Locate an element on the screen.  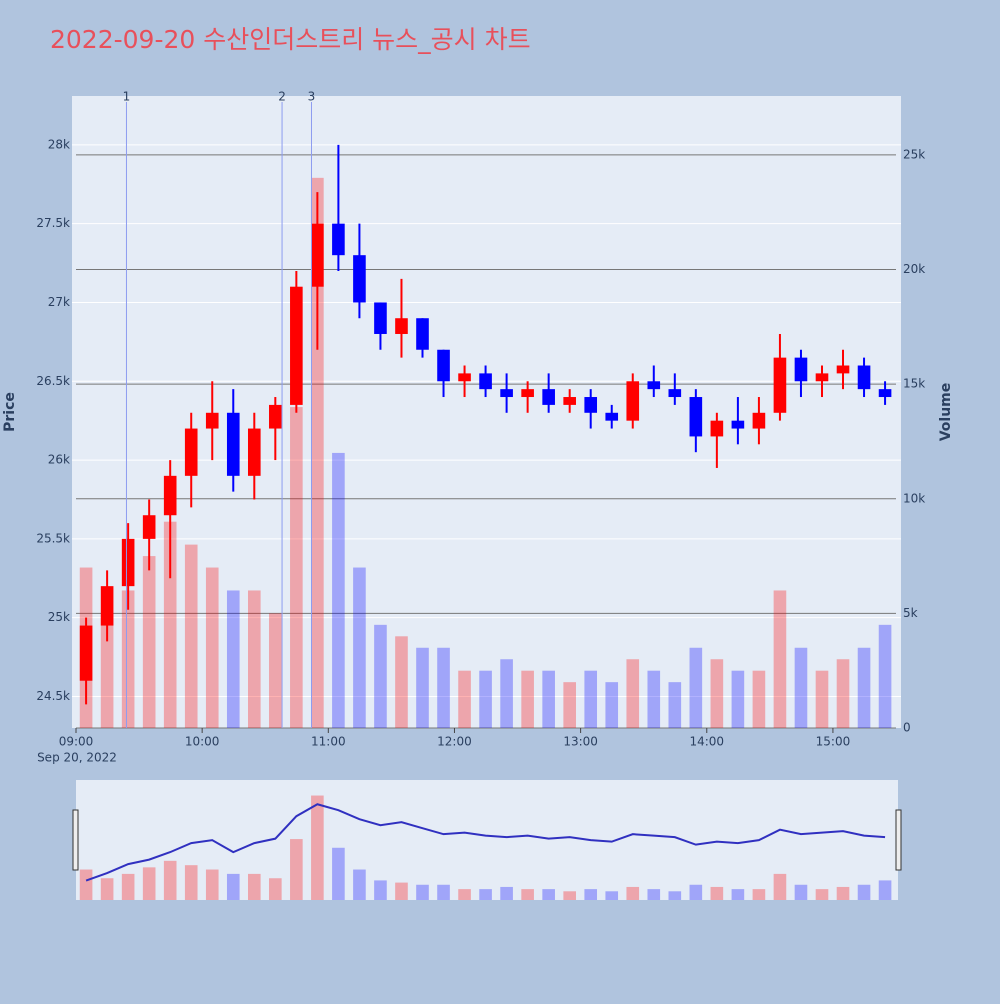
y-tick-label: 26k is located at coordinates (59, 460).